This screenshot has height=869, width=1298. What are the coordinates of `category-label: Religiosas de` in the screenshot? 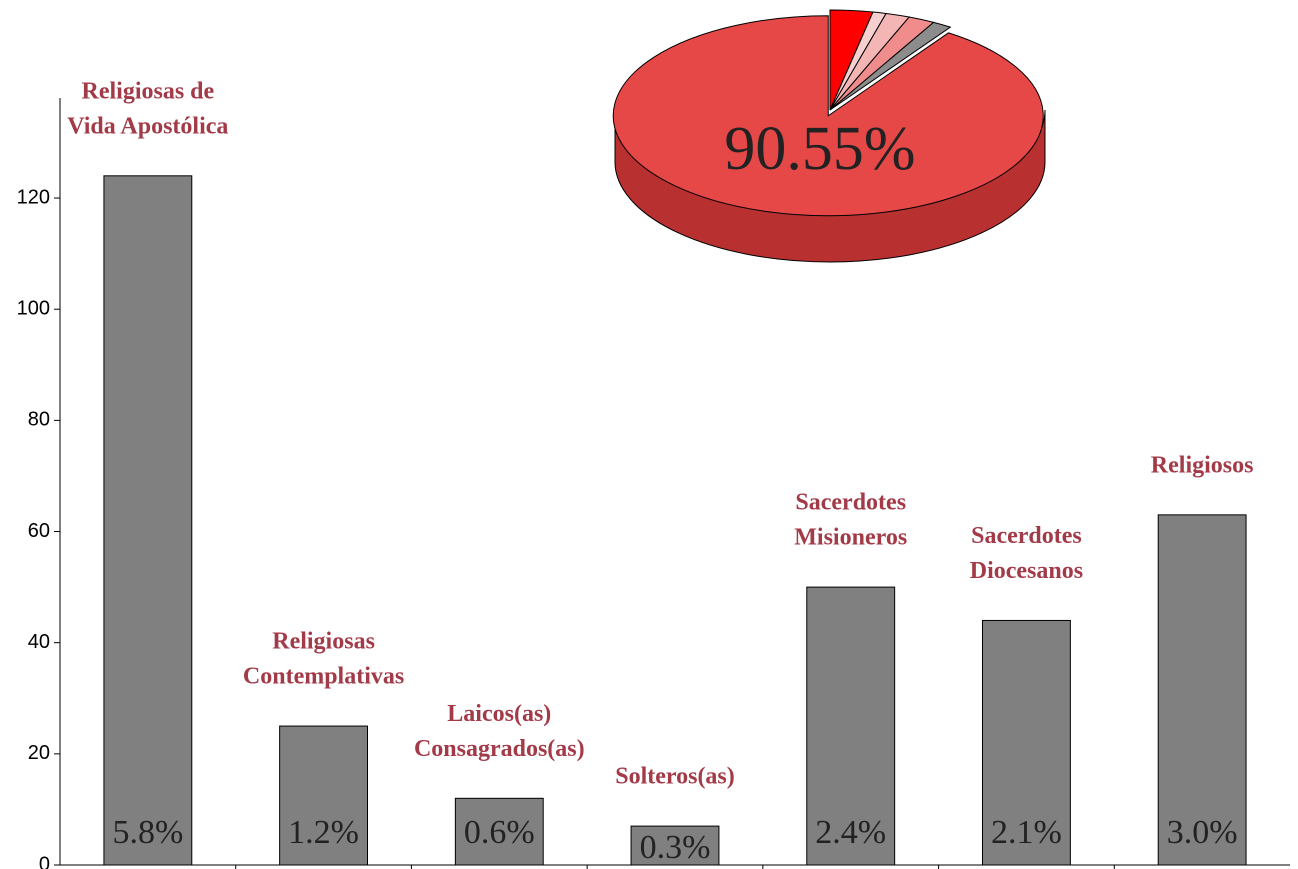 It's located at (148, 91).